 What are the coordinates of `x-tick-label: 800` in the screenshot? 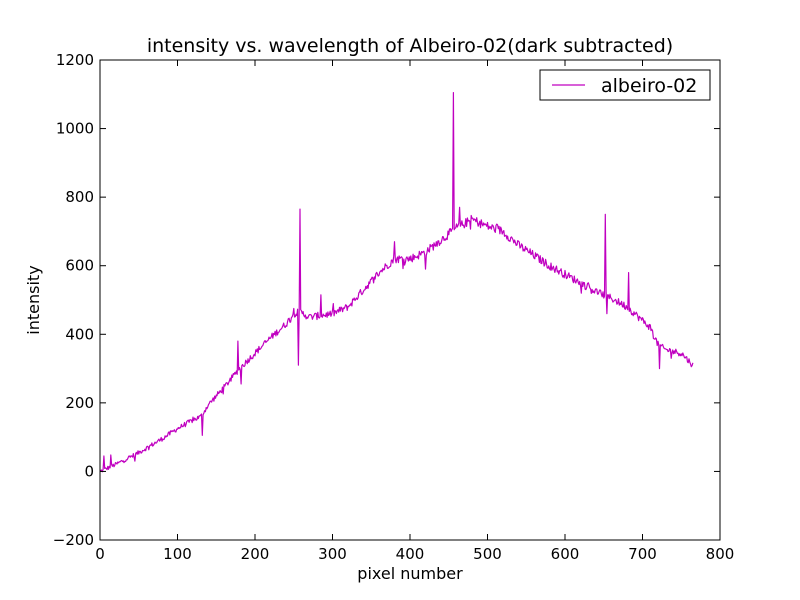 It's located at (720, 554).